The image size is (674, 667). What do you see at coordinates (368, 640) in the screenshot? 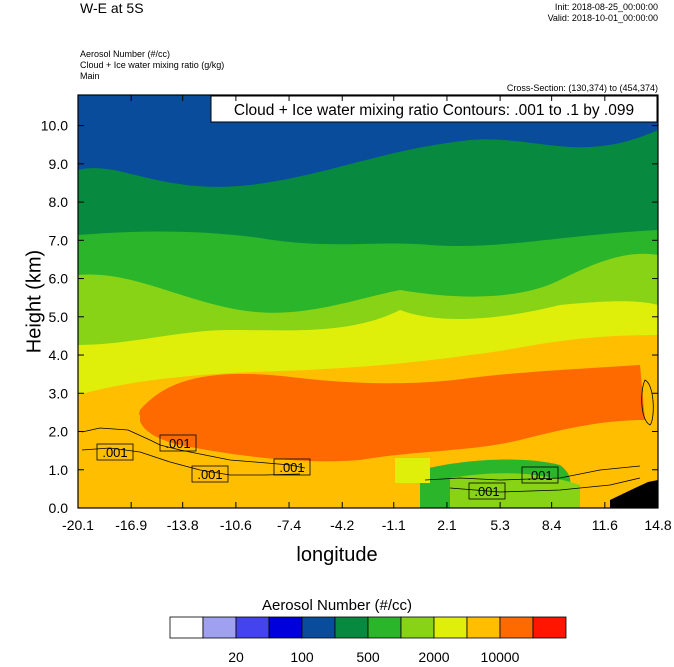
I see `colorbar: 20 100 500 2000 10000` at bounding box center [368, 640].